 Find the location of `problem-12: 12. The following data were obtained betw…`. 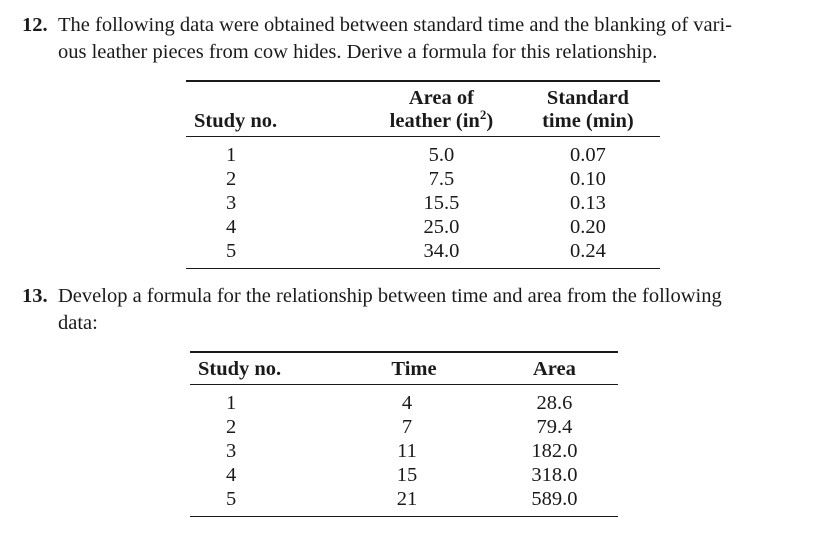

problem-12: 12. The following data were obtained betw… is located at coordinates (417, 39).